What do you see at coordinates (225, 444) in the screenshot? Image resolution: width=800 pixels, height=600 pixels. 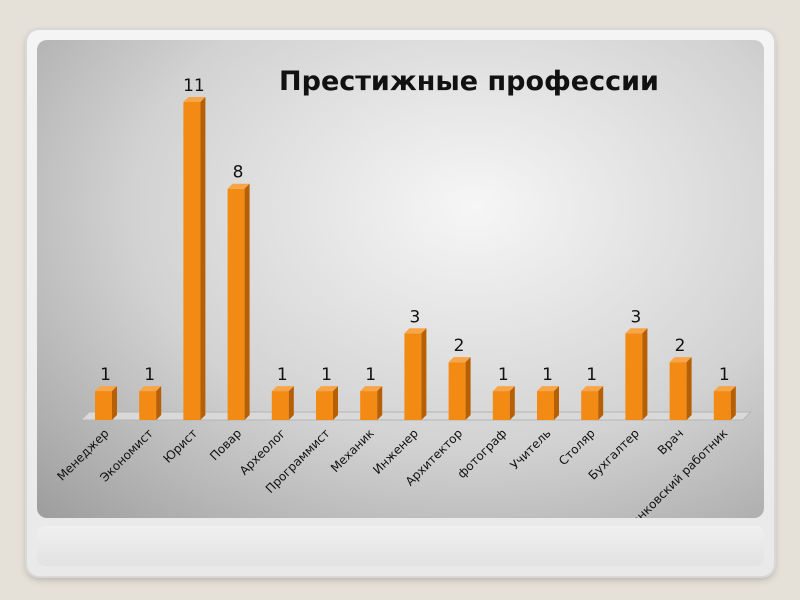 I see `category-label: Повар` at bounding box center [225, 444].